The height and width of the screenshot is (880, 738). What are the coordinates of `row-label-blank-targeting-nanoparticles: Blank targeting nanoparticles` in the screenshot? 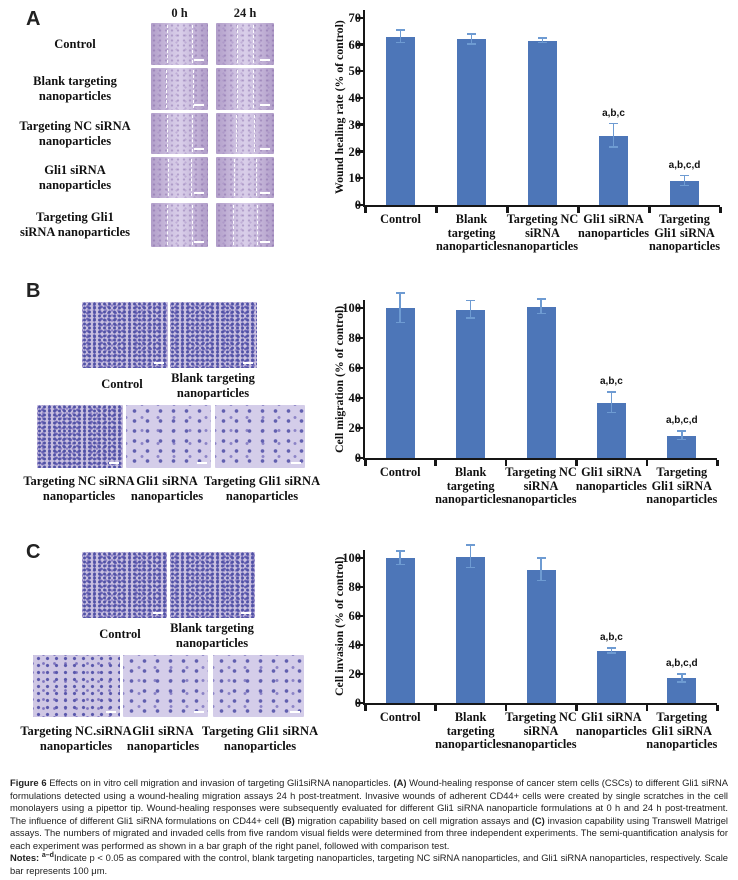 It's located at (75, 88).